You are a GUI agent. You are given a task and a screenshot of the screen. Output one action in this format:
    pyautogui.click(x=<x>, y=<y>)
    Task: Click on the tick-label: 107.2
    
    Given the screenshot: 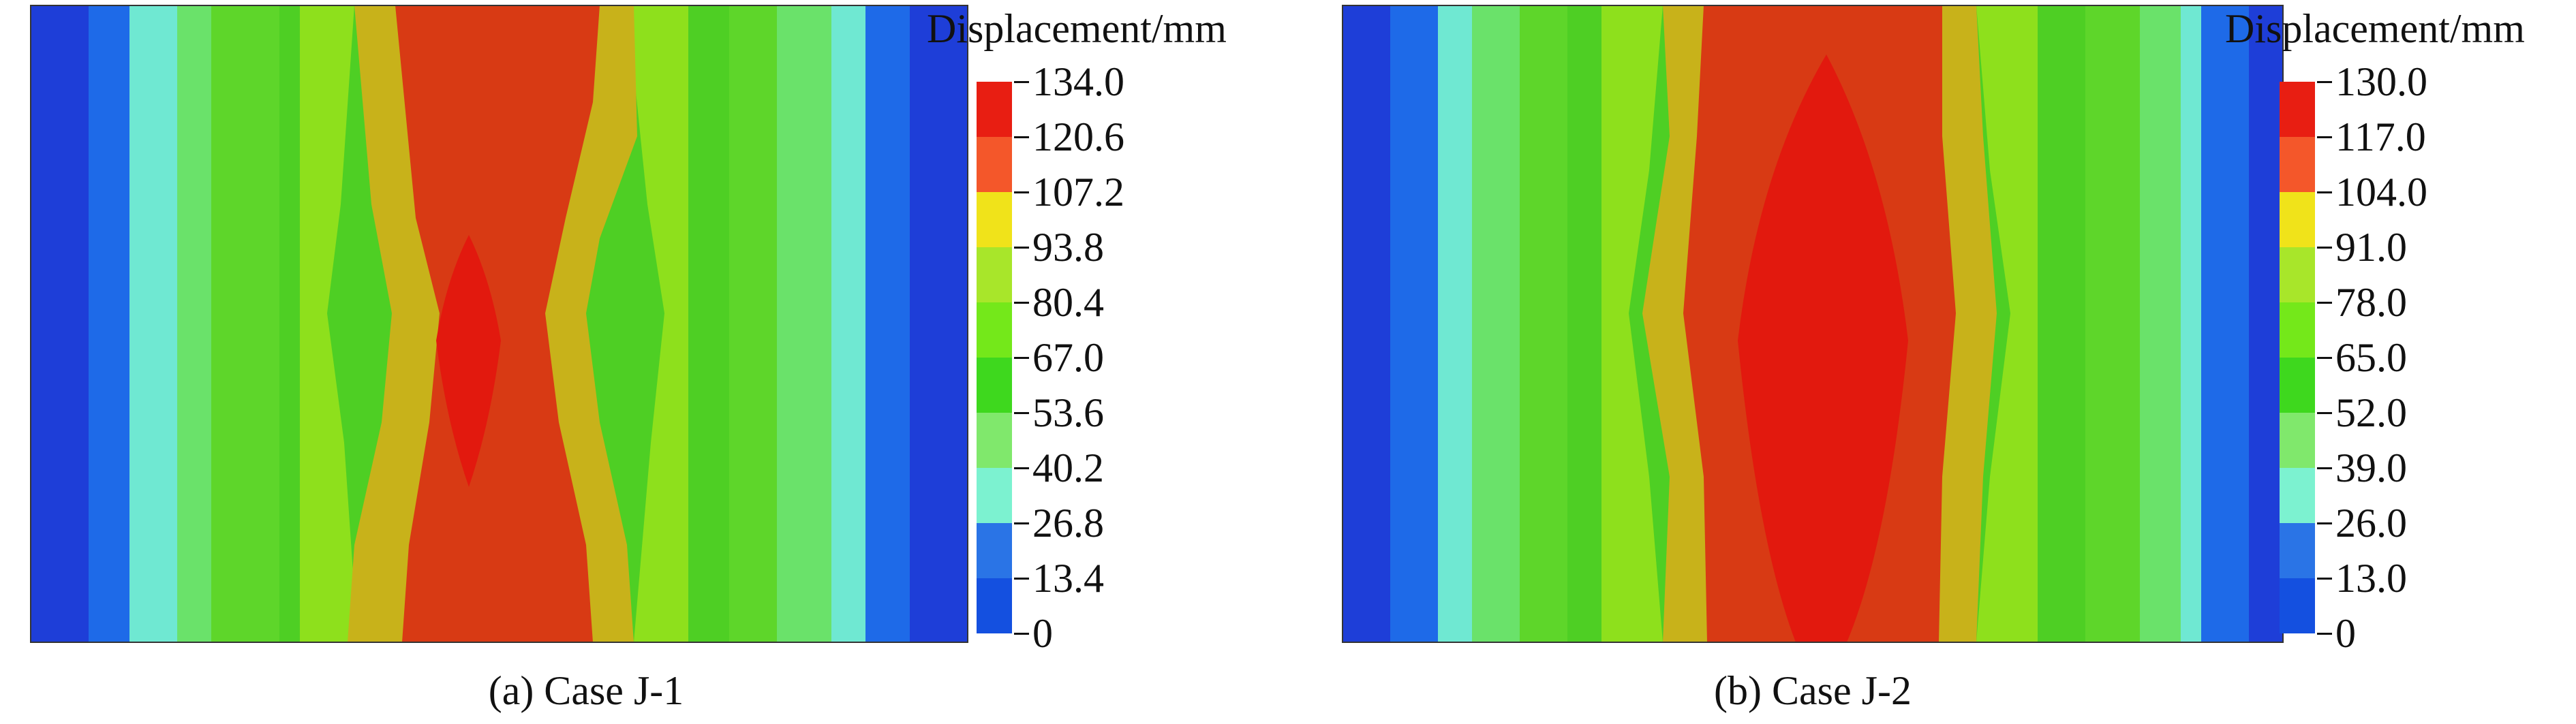 What is the action you would take?
    pyautogui.click(x=1078, y=192)
    